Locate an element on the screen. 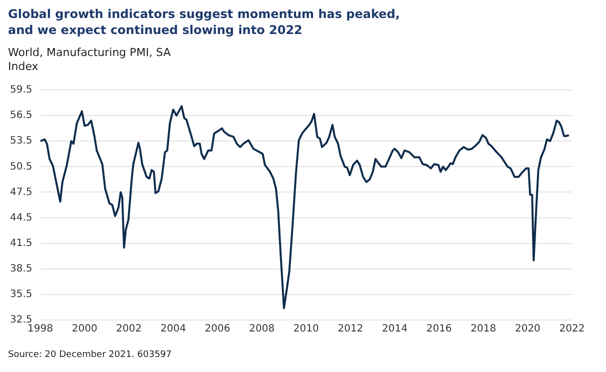 Image resolution: width=606 pixels, height=372 pixels. source-note: Source: 20 December 2021. 603597 is located at coordinates (90, 355).